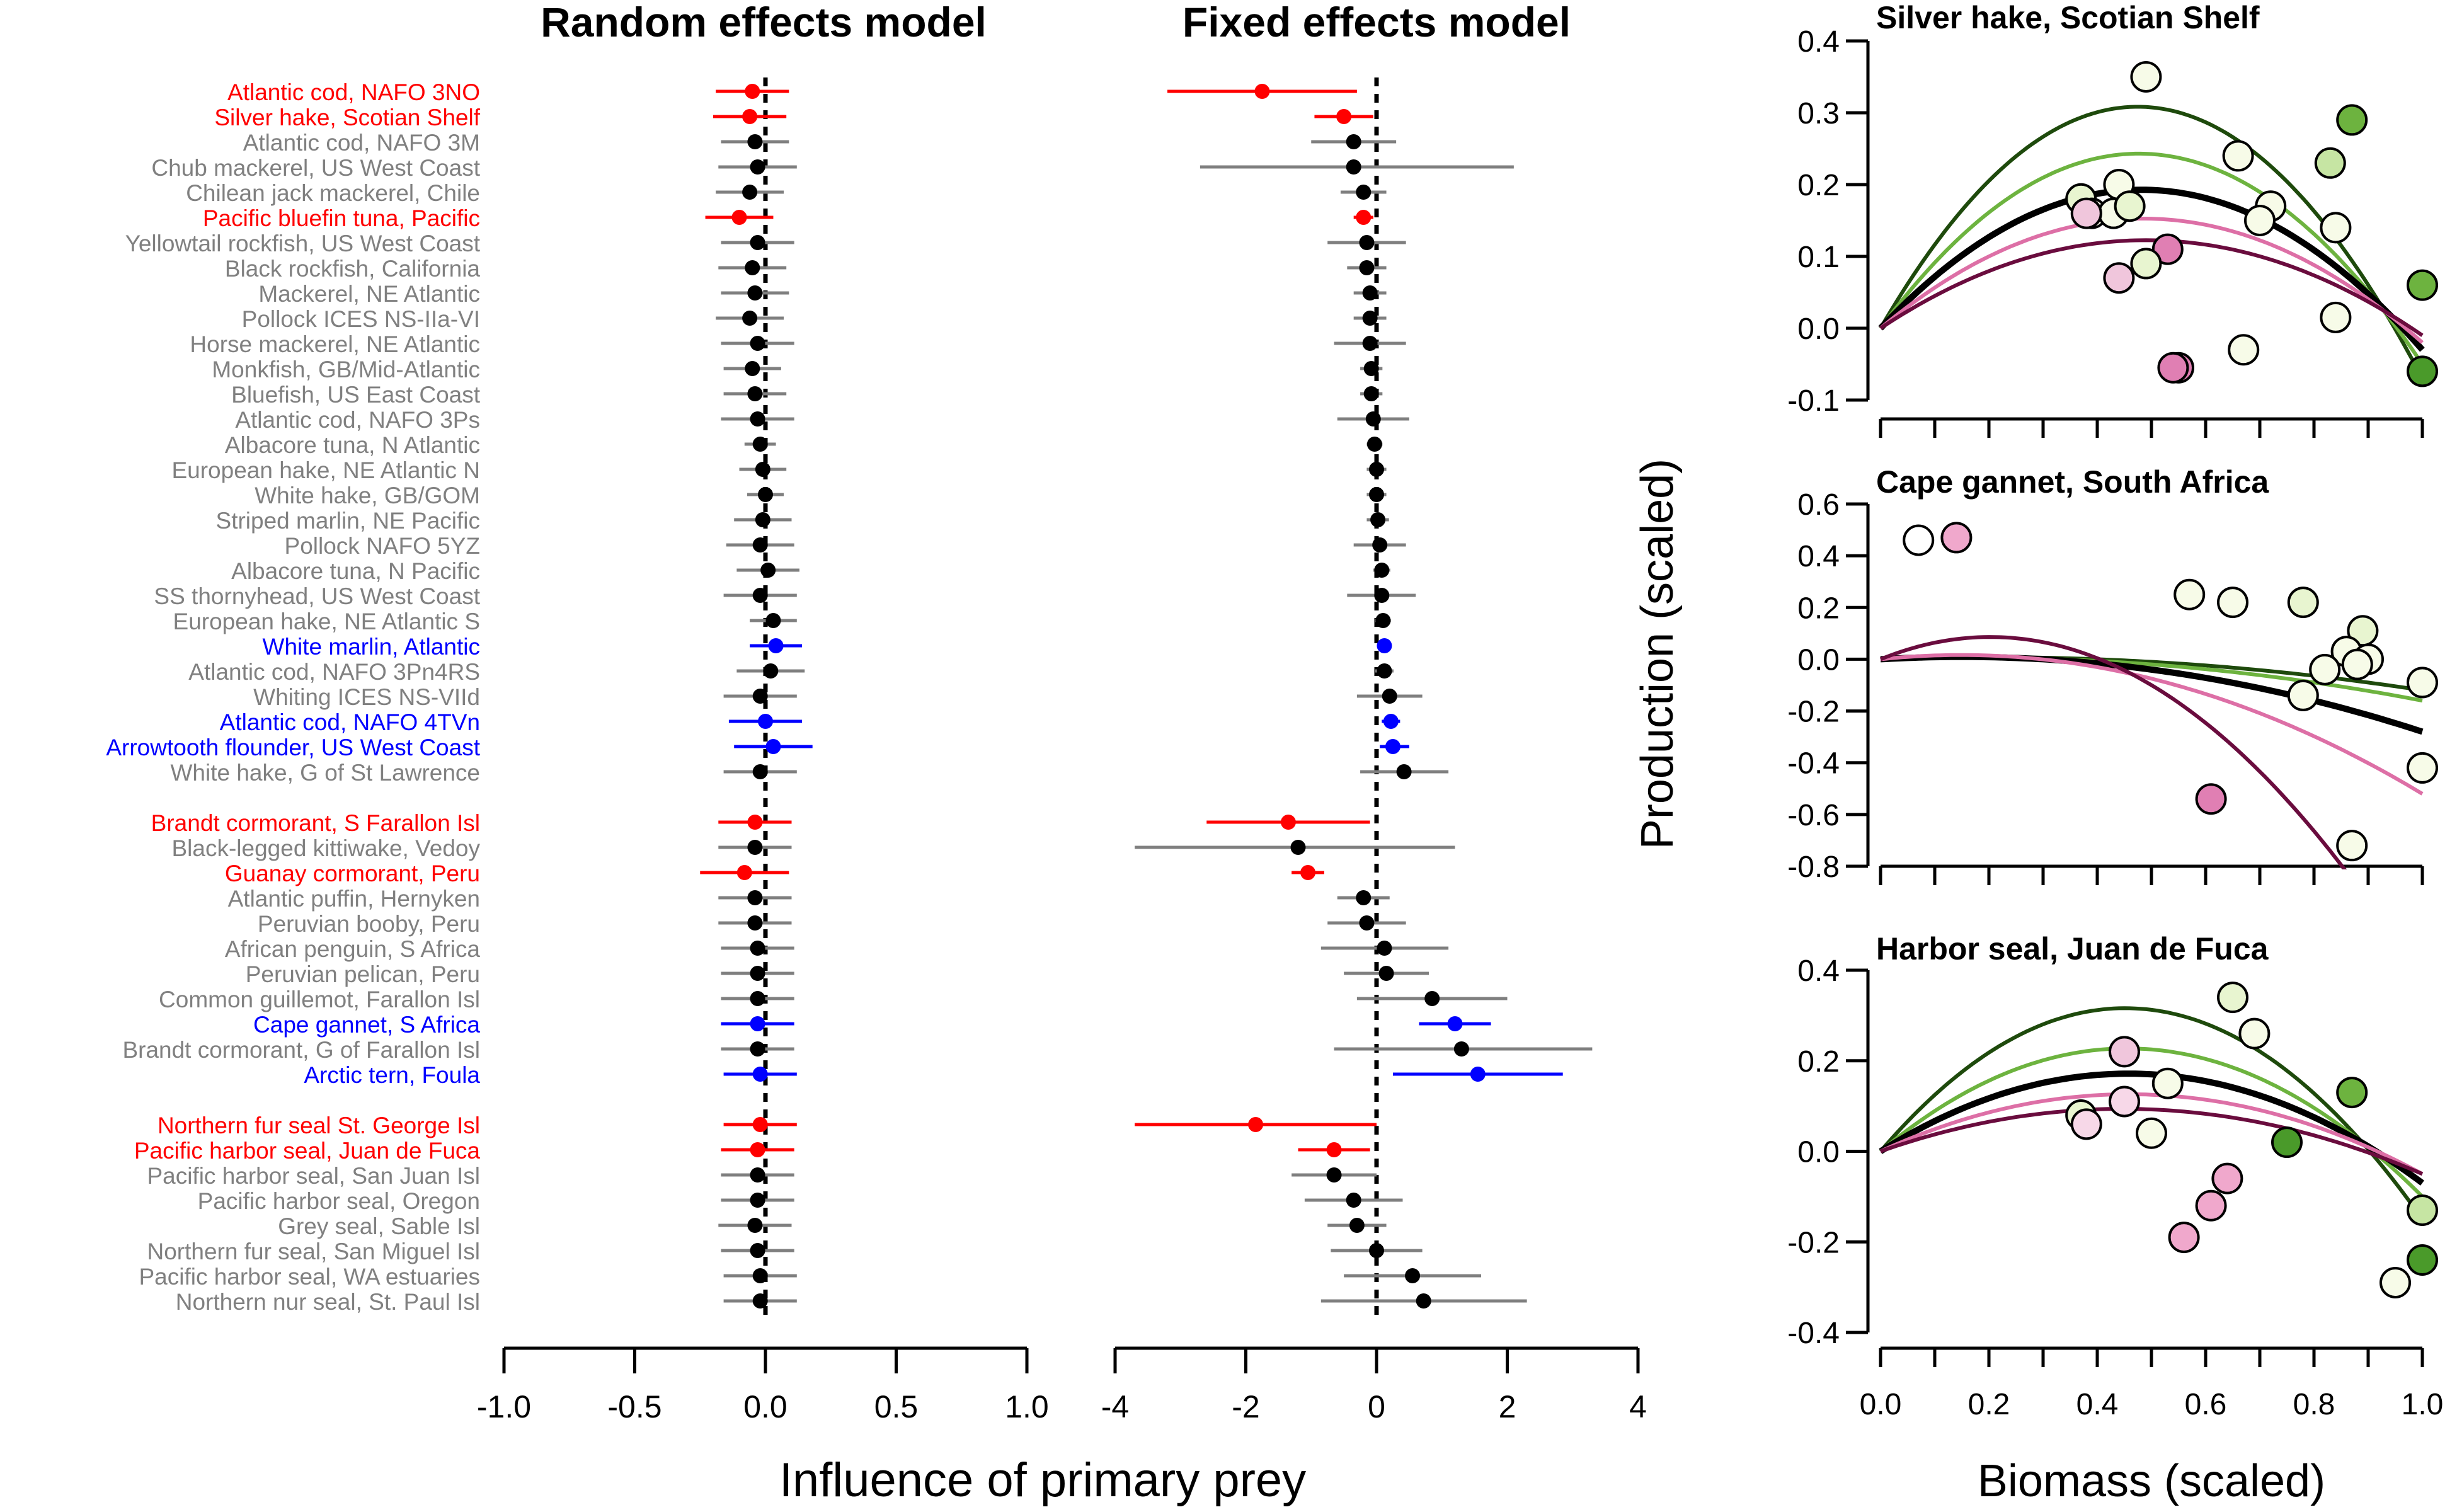  Describe the element at coordinates (1818, 505) in the screenshot. I see `y-tick-label: 0.6` at that location.